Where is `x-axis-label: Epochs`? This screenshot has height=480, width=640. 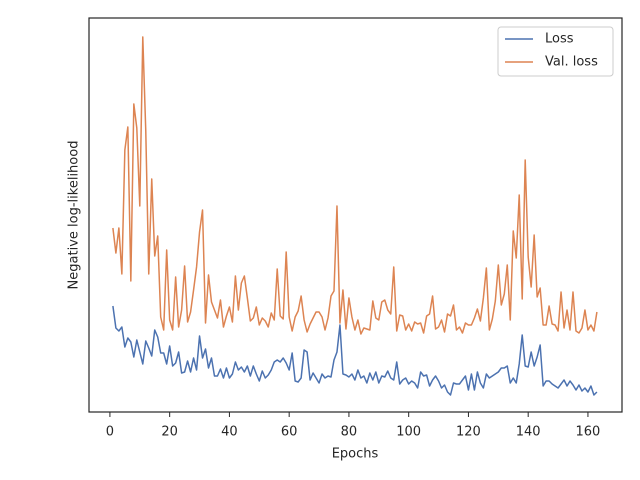
x-axis-label: Epochs is located at coordinates (355, 454).